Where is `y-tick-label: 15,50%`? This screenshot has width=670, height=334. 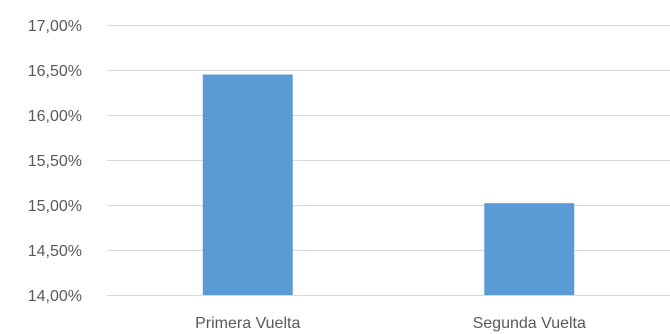 y-tick-label: 15,50% is located at coordinates (55, 161).